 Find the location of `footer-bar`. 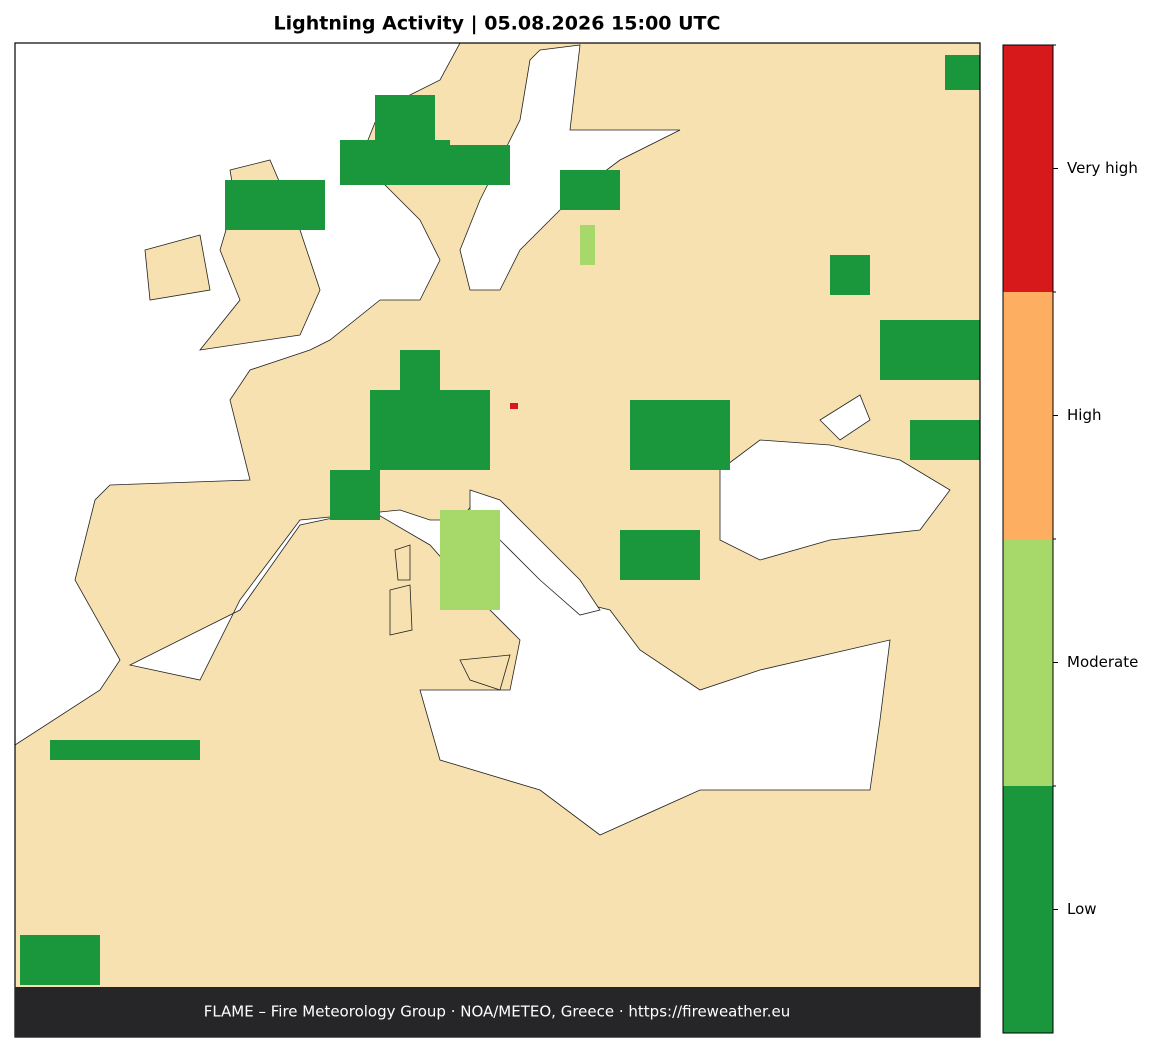

footer-bar is located at coordinates (497, 1012).